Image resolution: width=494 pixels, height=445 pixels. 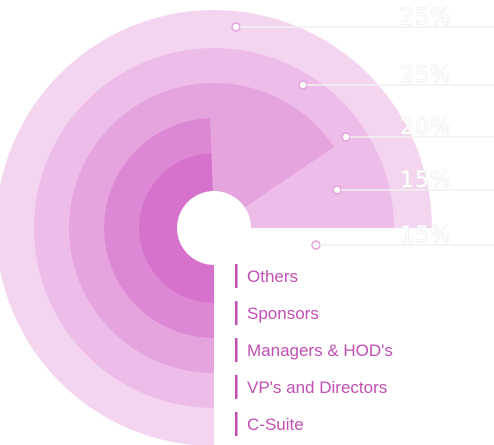 What do you see at coordinates (317, 387) in the screenshot?
I see `legend-item: VP's and Directors` at bounding box center [317, 387].